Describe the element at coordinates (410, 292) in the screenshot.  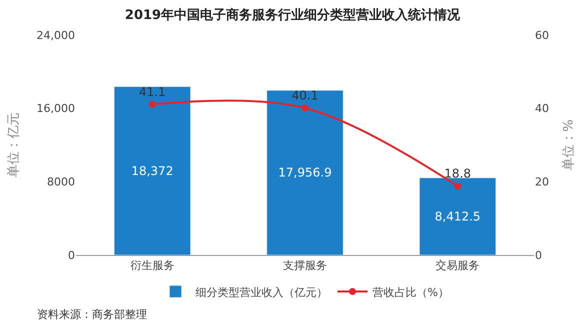
I see `legend-label: 营收占比（%）` at that location.